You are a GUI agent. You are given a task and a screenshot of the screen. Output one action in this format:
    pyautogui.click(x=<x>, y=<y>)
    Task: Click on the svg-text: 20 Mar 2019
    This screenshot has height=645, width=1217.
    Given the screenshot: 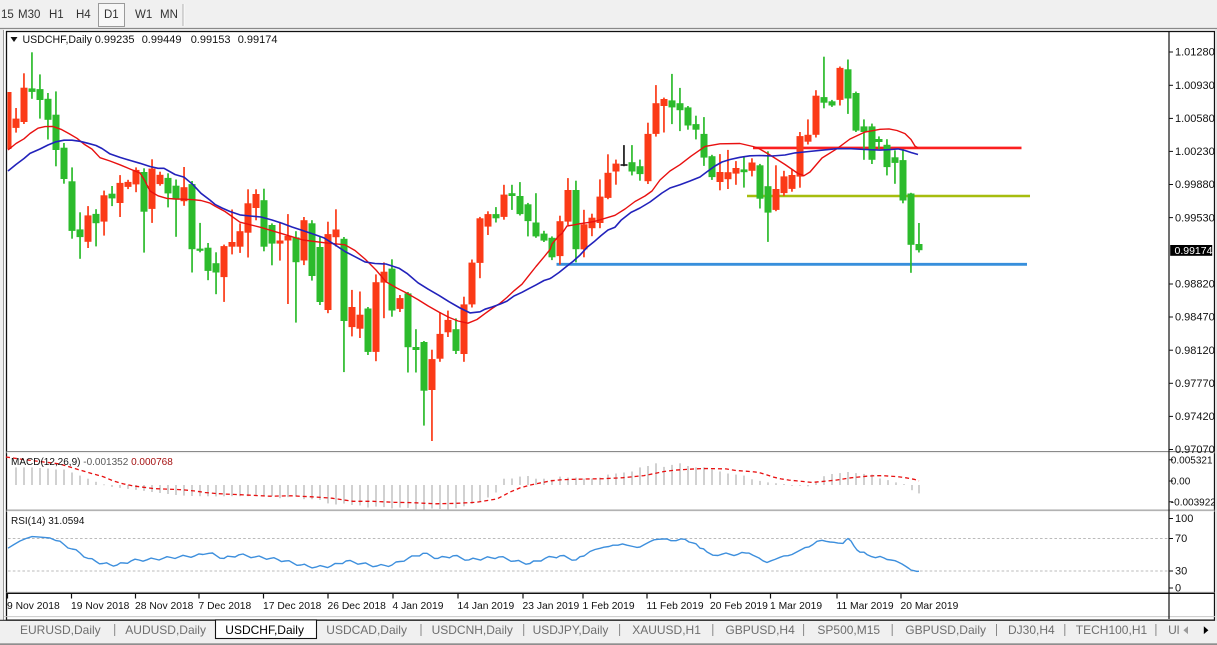 What is the action you would take?
    pyautogui.click(x=930, y=606)
    